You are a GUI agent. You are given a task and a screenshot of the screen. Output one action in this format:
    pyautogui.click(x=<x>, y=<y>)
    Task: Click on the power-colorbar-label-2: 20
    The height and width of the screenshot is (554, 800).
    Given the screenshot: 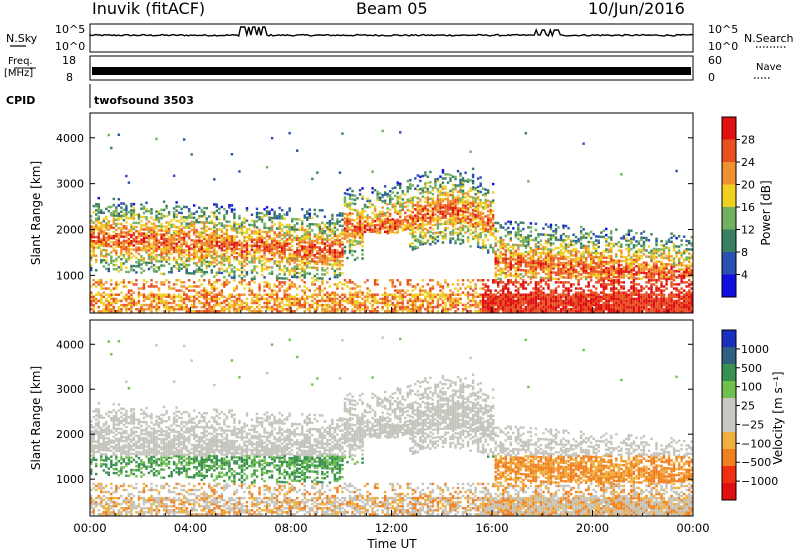 What is the action you would take?
    pyautogui.click(x=748, y=185)
    